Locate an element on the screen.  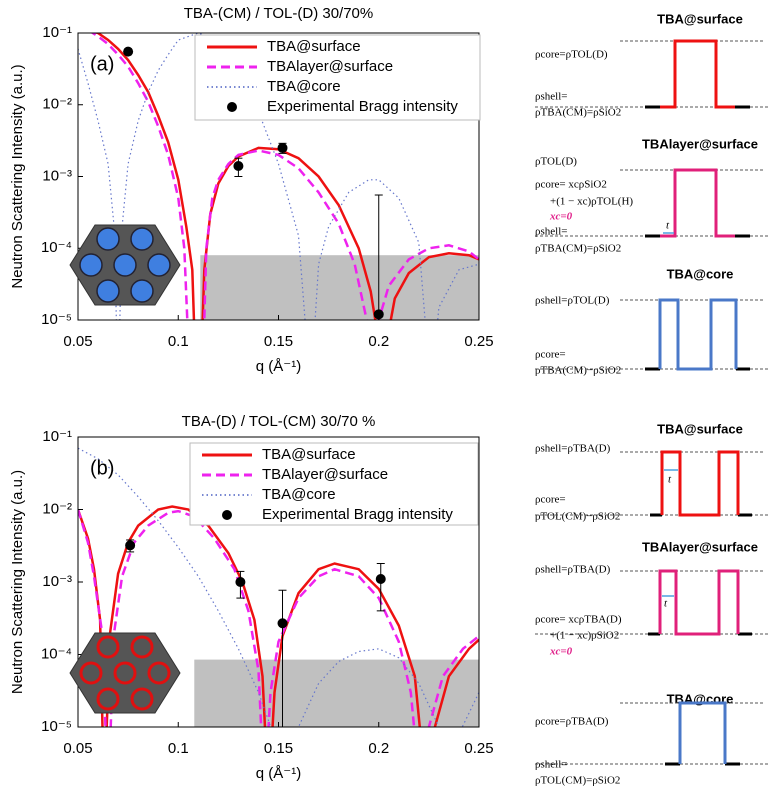
profile-label: +(1 − xc)ρSiO2 is located at coordinates (584, 636).